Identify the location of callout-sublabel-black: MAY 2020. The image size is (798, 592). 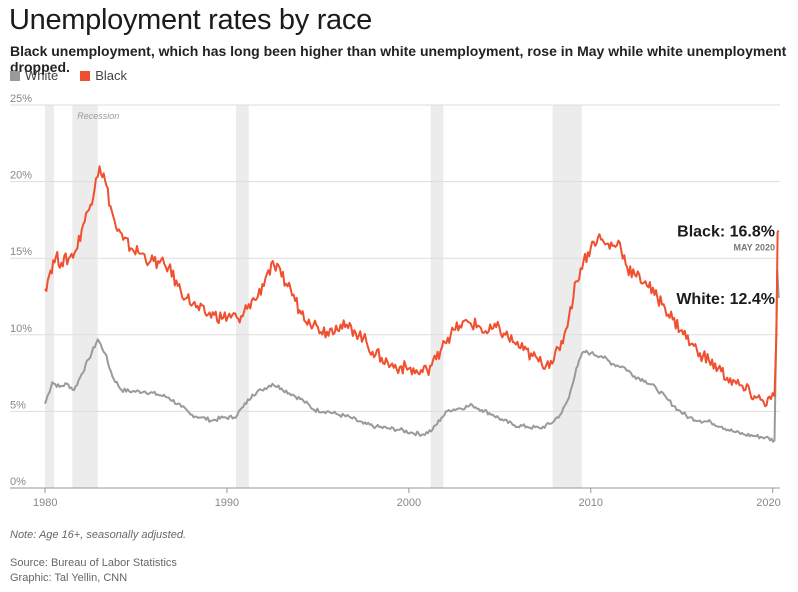
(754, 248).